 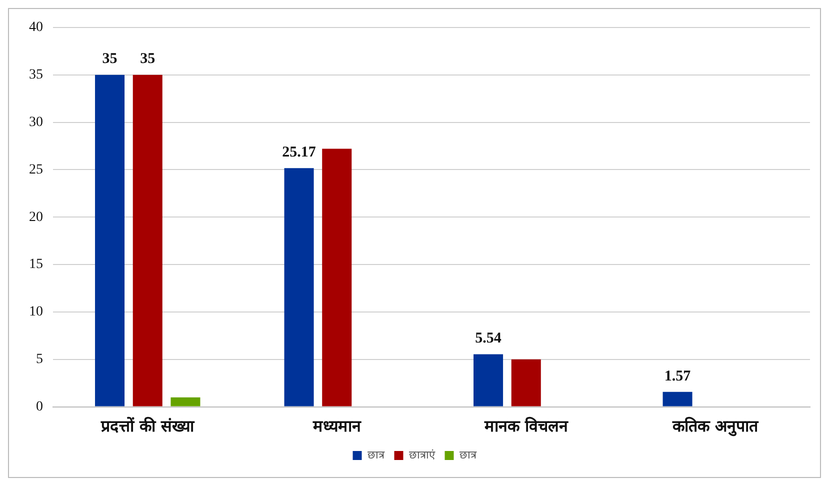 What do you see at coordinates (36, 312) in the screenshot?
I see `y-tick-label: 10` at bounding box center [36, 312].